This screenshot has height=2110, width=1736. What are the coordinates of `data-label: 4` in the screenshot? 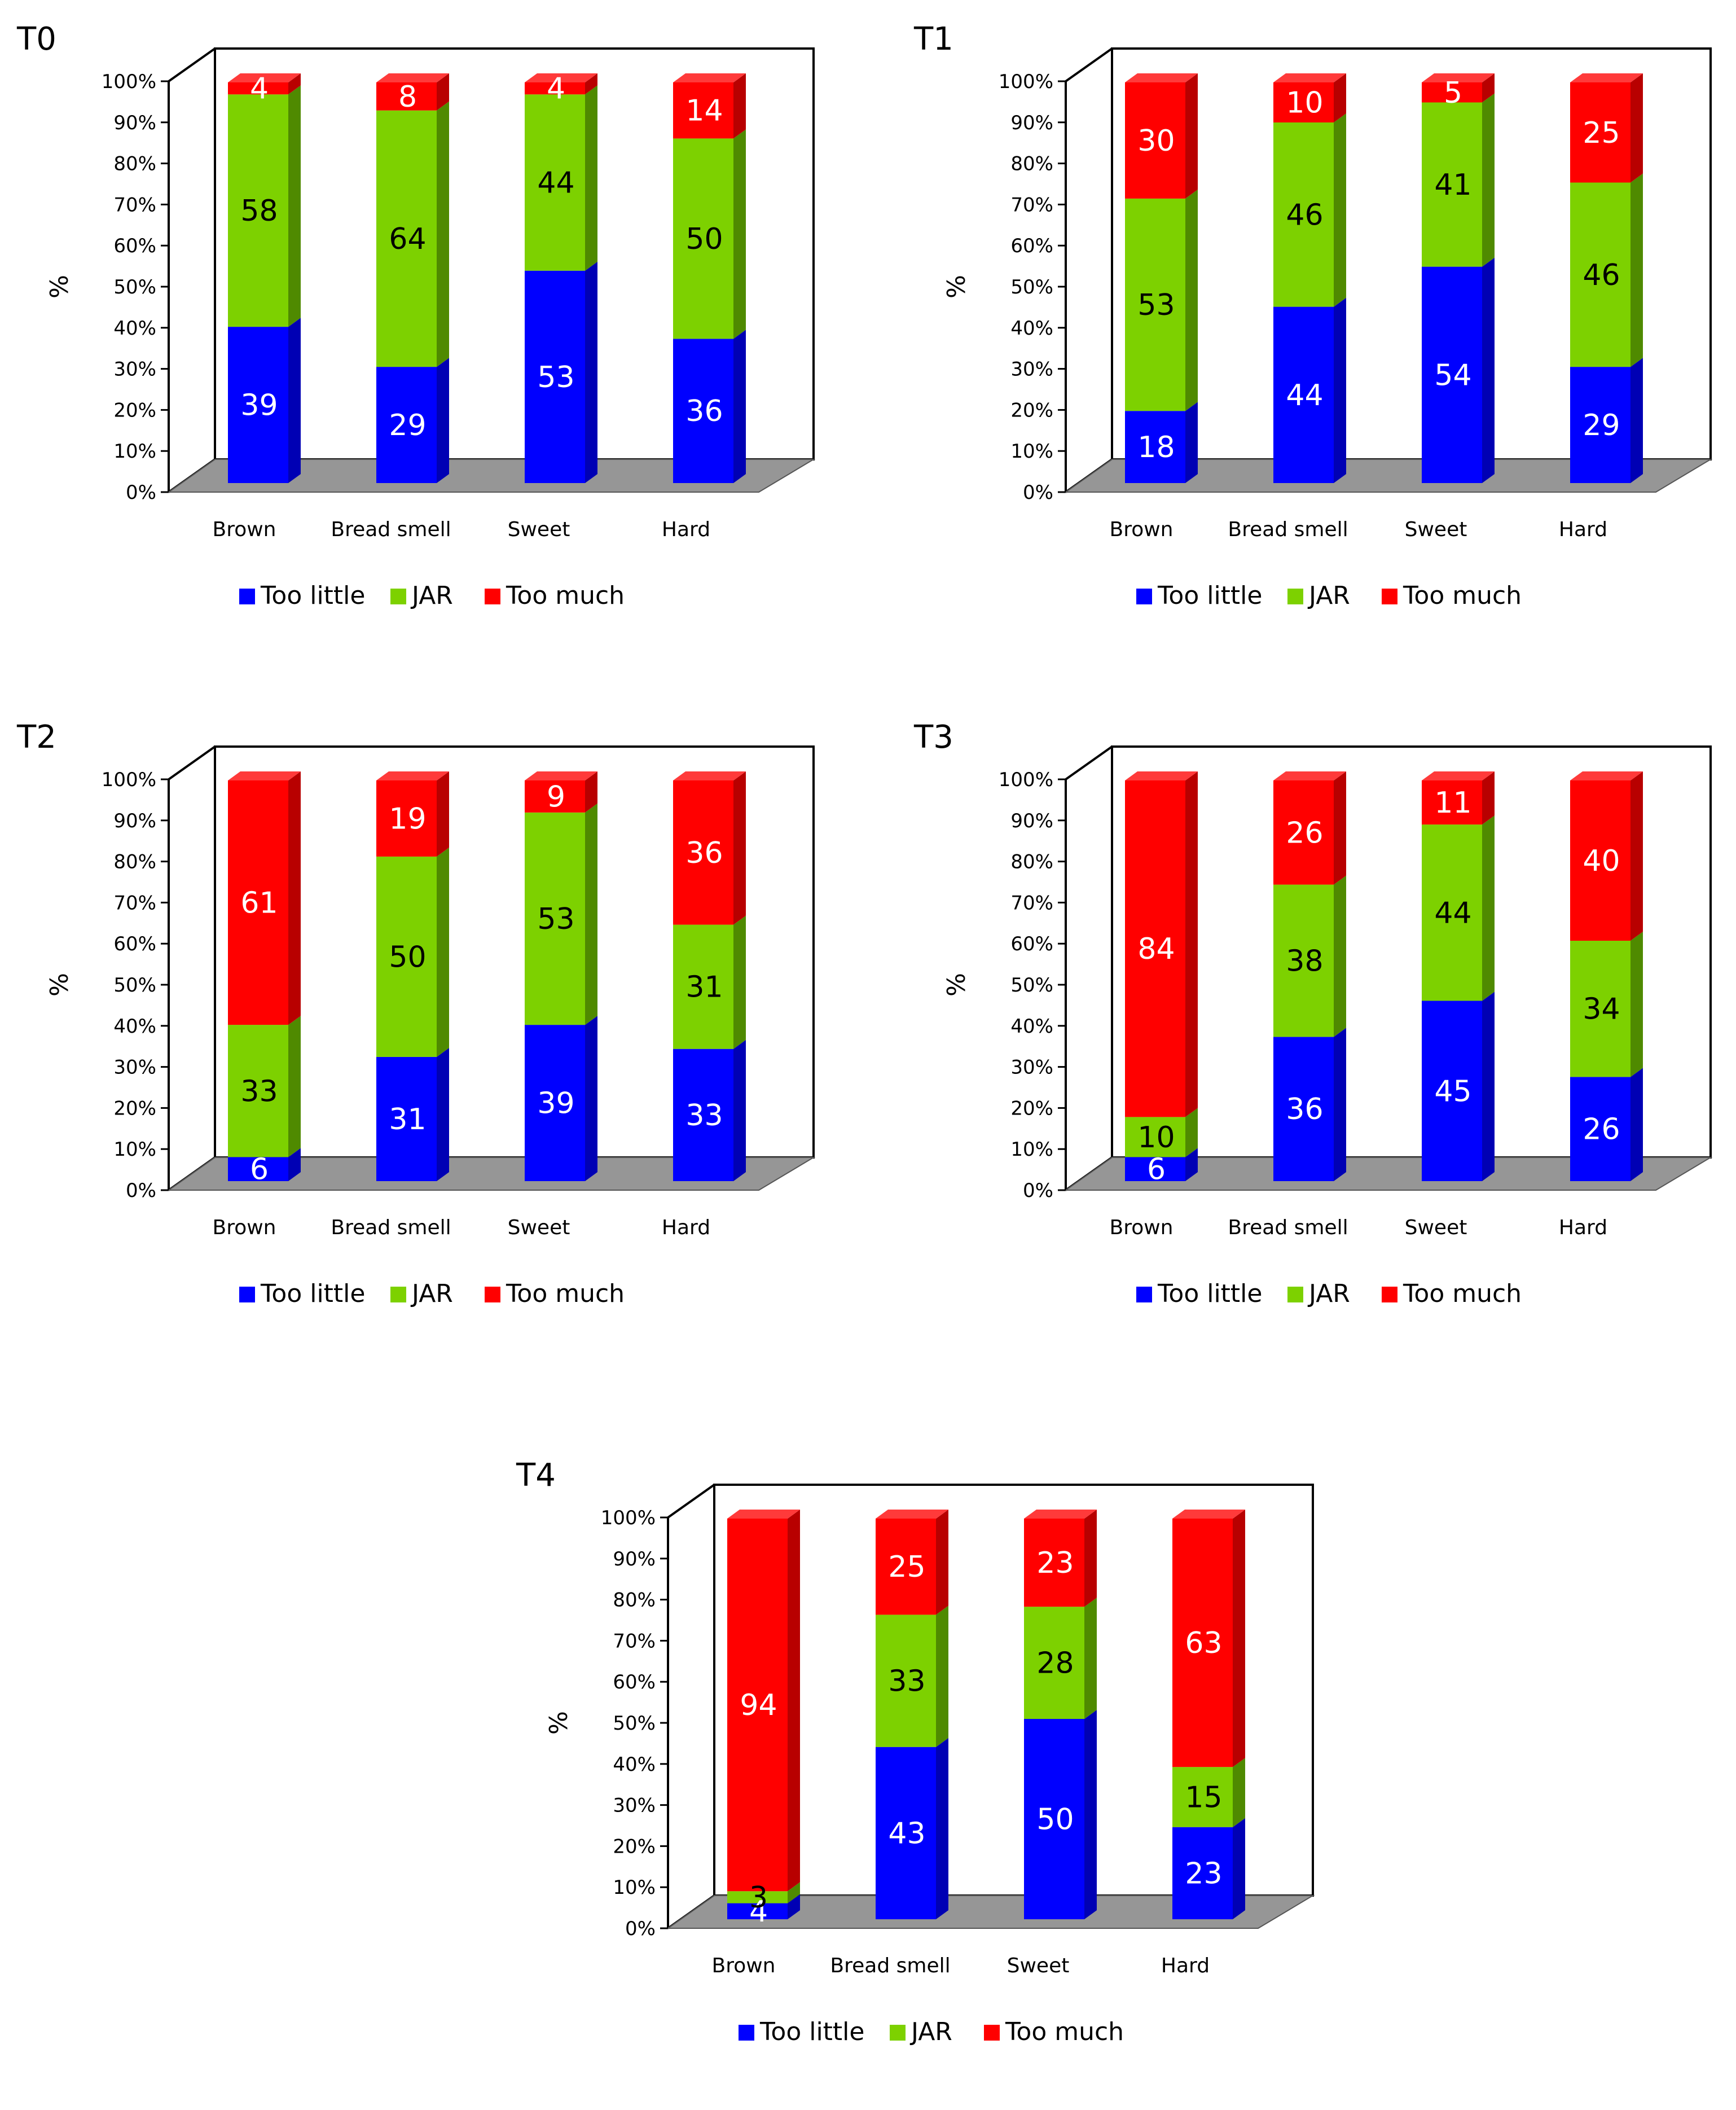 It's located at (556, 89).